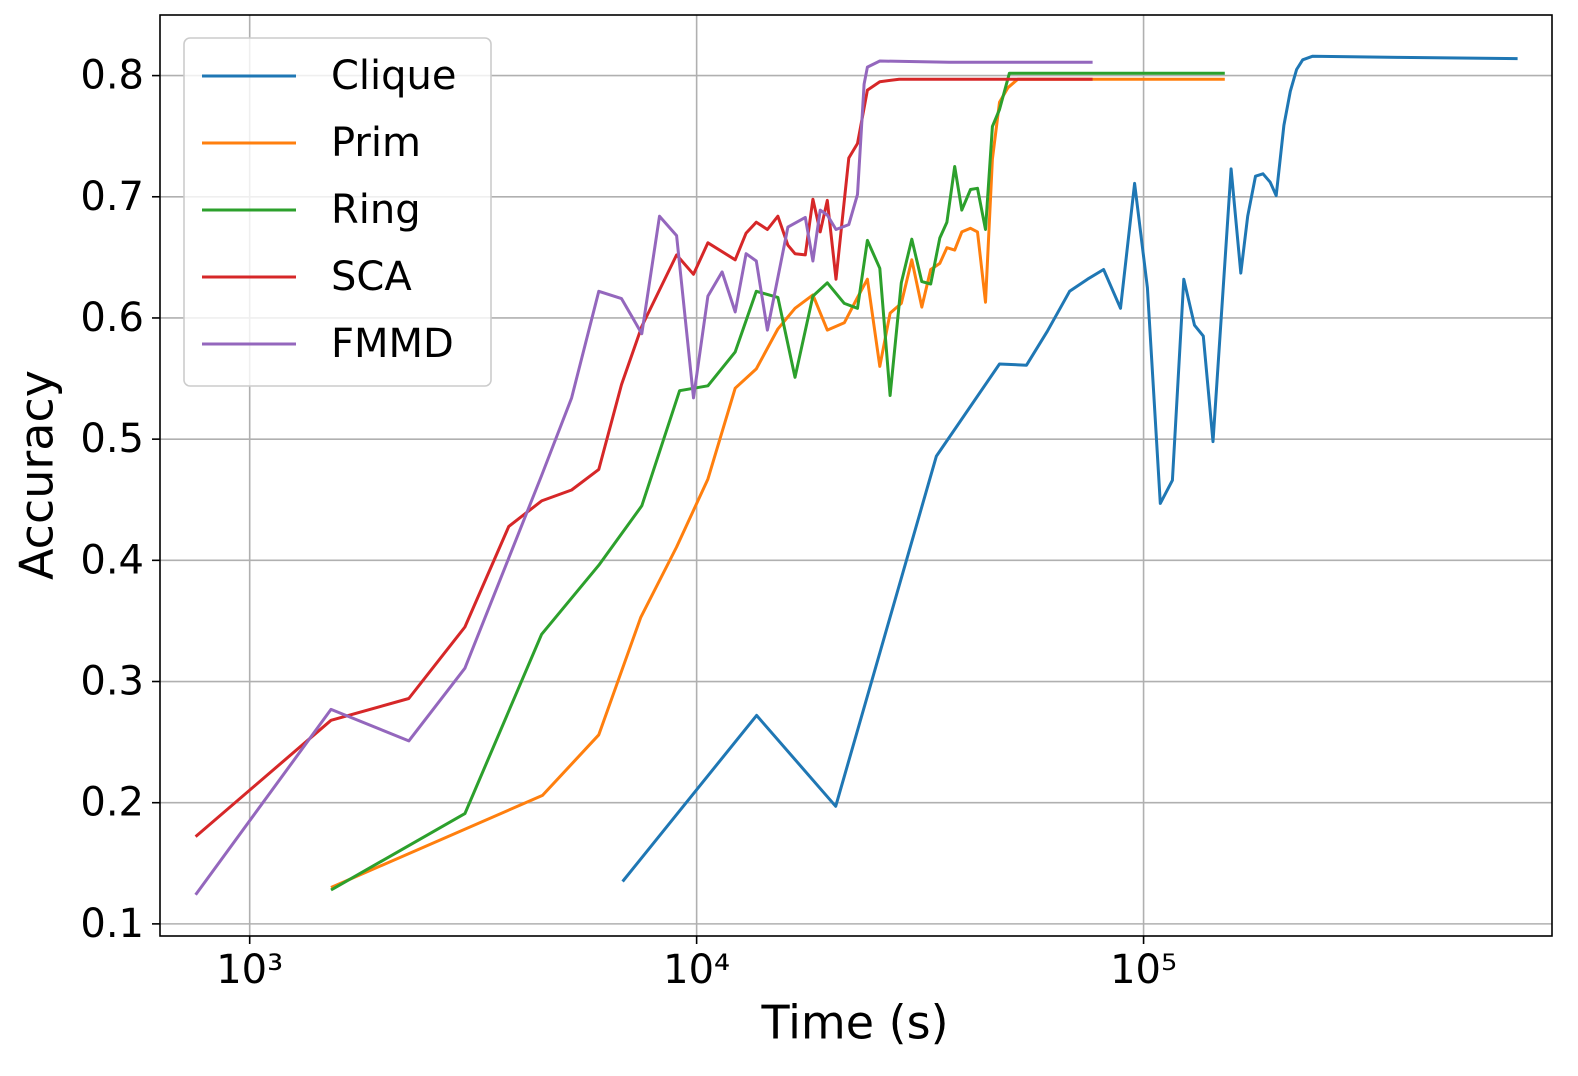  What do you see at coordinates (371, 277) in the screenshot?
I see `legend-label: SCA` at bounding box center [371, 277].